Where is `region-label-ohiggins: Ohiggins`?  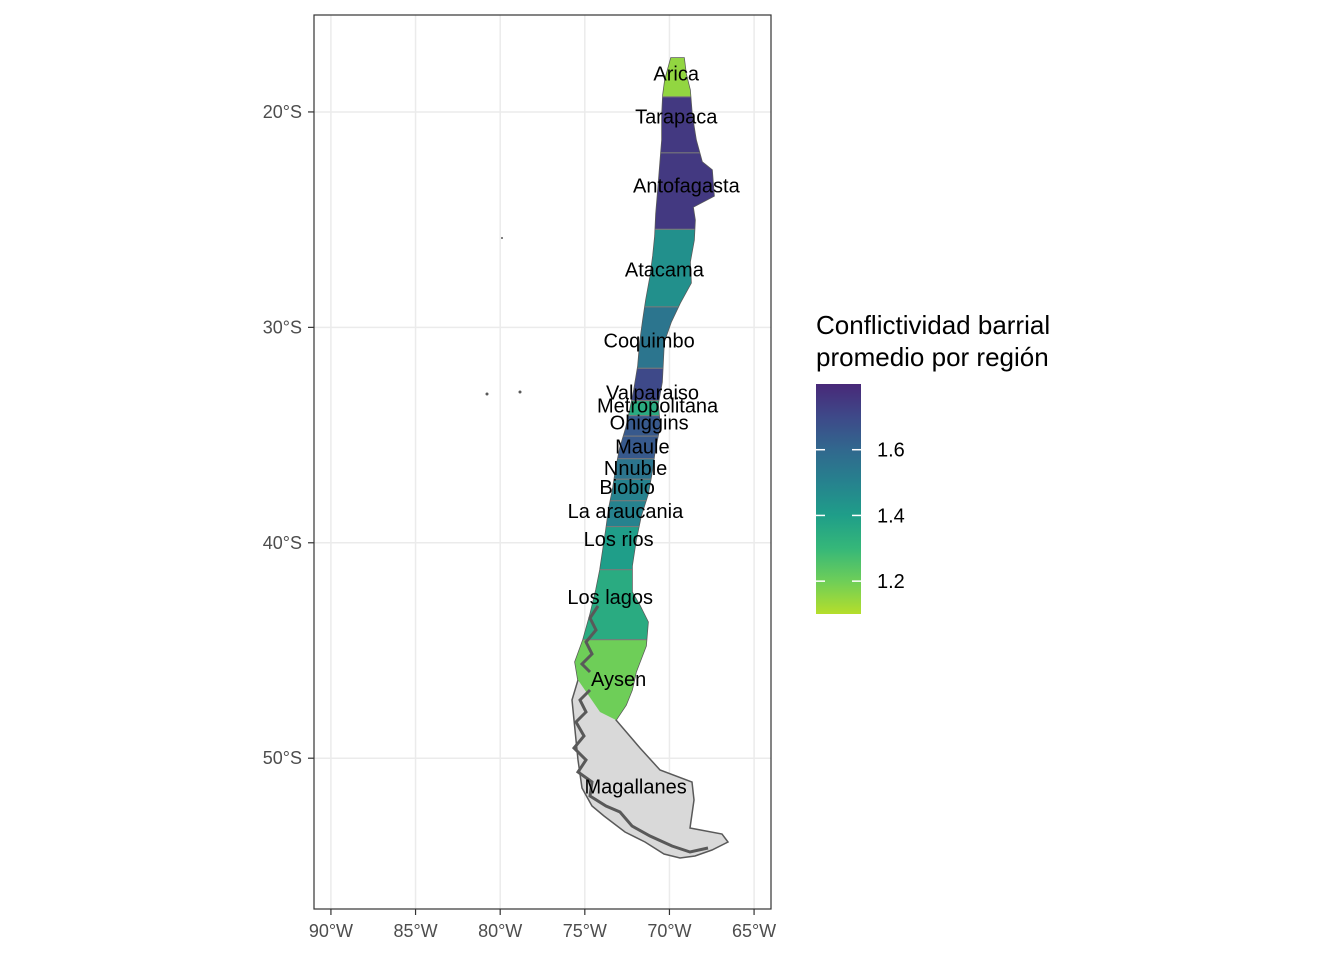
region-label-ohiggins: Ohiggins is located at coordinates (649, 424).